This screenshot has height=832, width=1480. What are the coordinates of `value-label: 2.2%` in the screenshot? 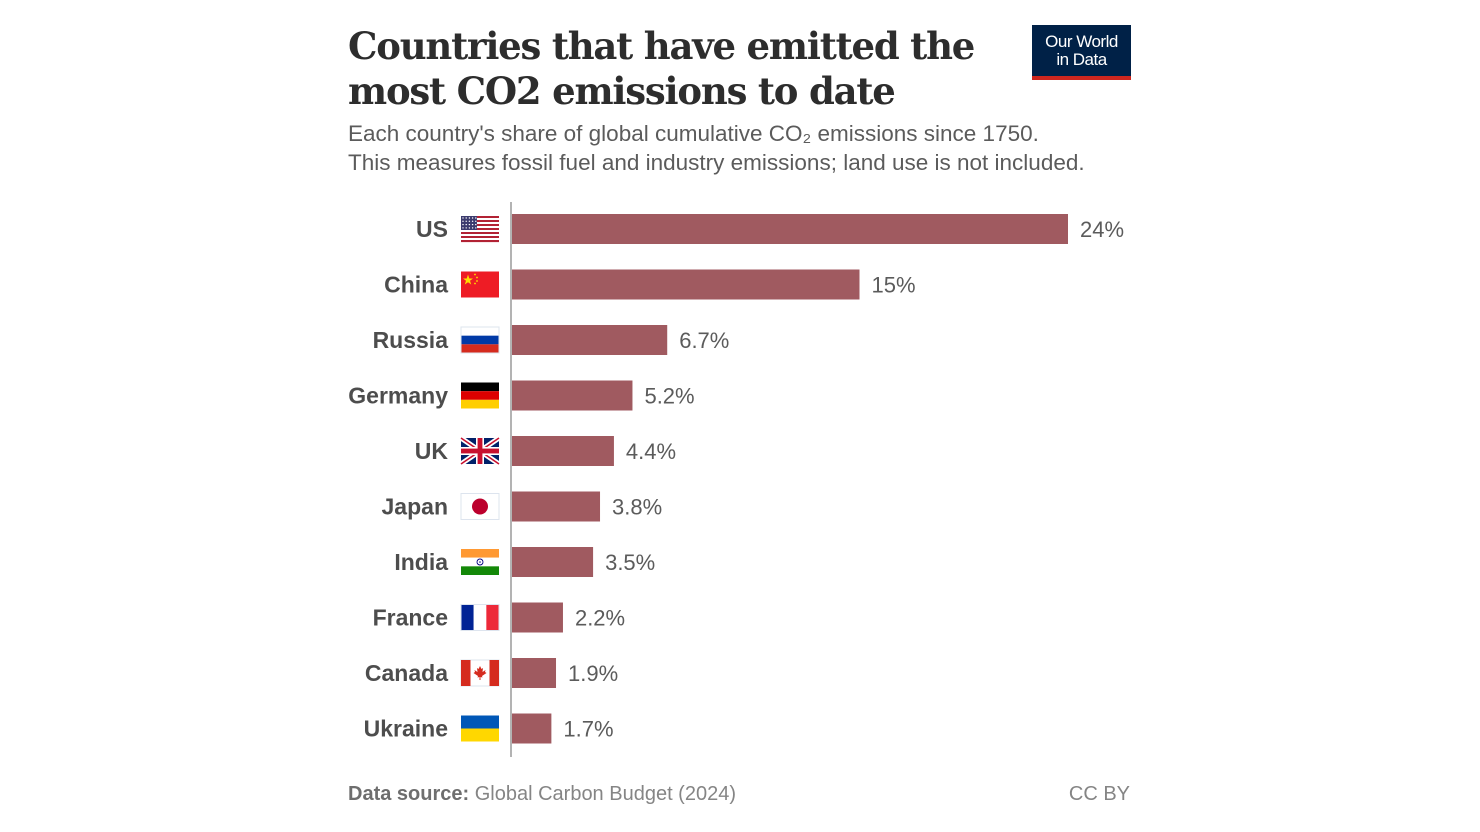 It's located at (600, 618).